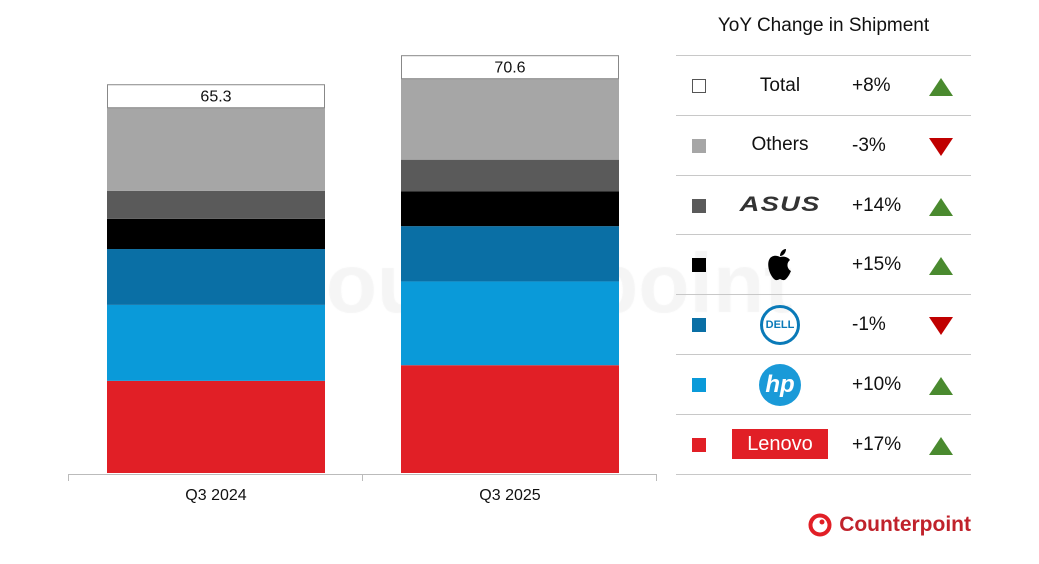 The height and width of the screenshot is (564, 1039). Describe the element at coordinates (216, 204) in the screenshot. I see `bar-asus-q3-2024` at that location.